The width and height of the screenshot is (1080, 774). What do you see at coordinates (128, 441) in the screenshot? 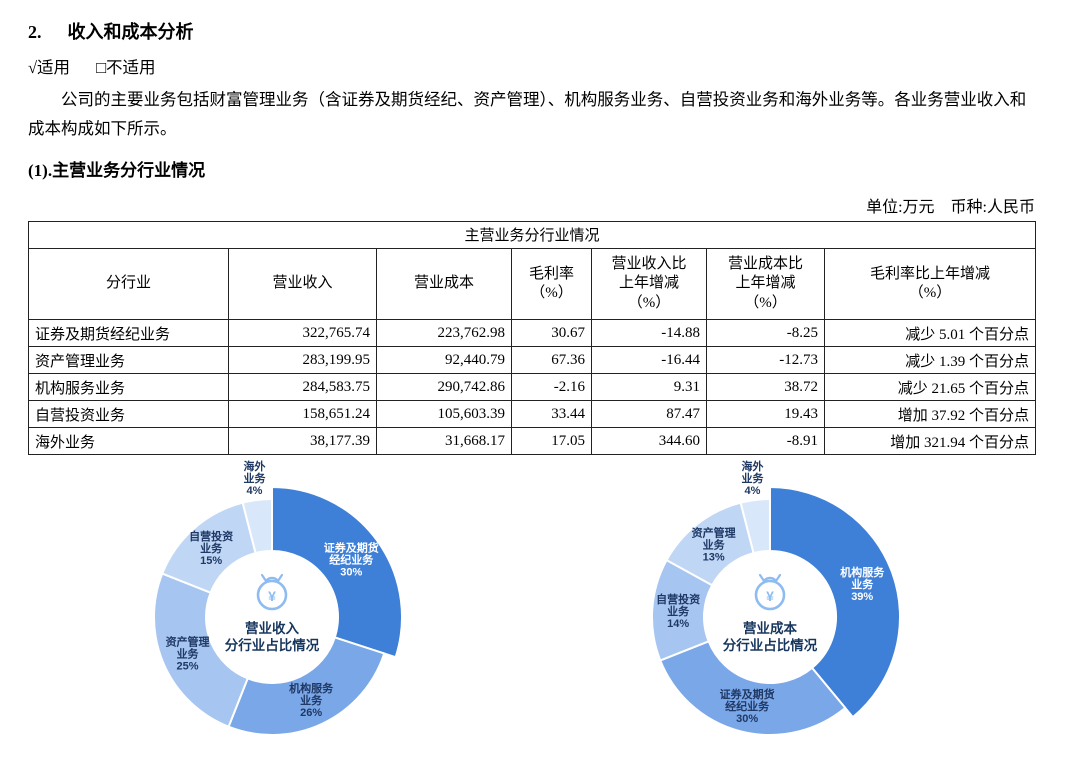
I see `cell-industry: 海外业务` at bounding box center [128, 441].